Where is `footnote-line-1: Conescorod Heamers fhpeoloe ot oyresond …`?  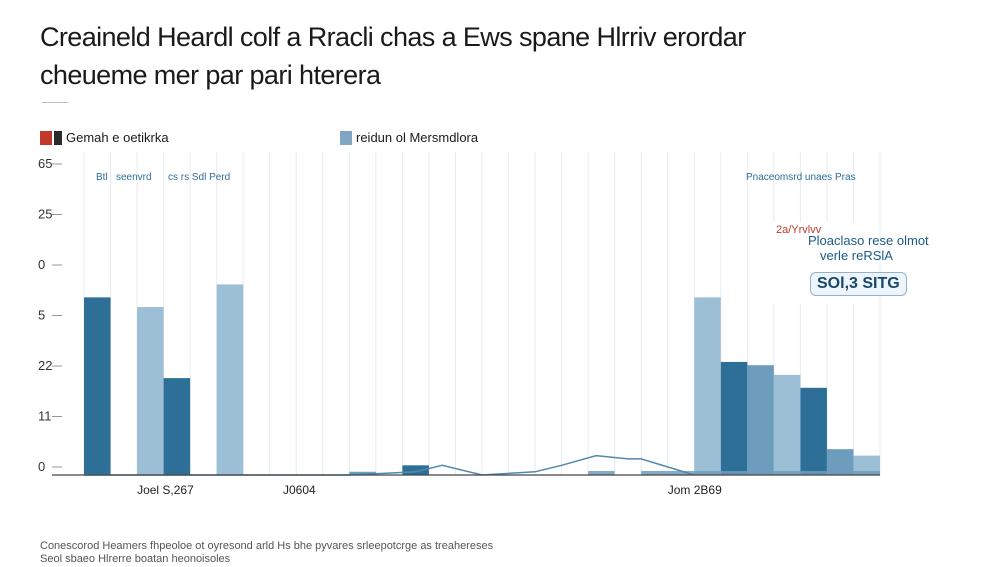
footnote-line-1: Conescorod Heamers fhpeoloe ot oyresond … is located at coordinates (267, 546).